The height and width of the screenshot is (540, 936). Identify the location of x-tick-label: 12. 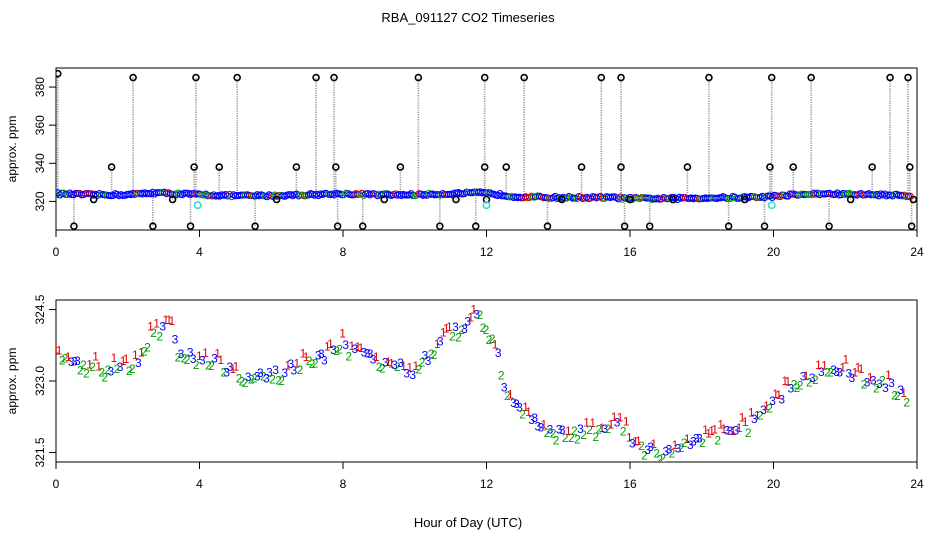
(487, 252).